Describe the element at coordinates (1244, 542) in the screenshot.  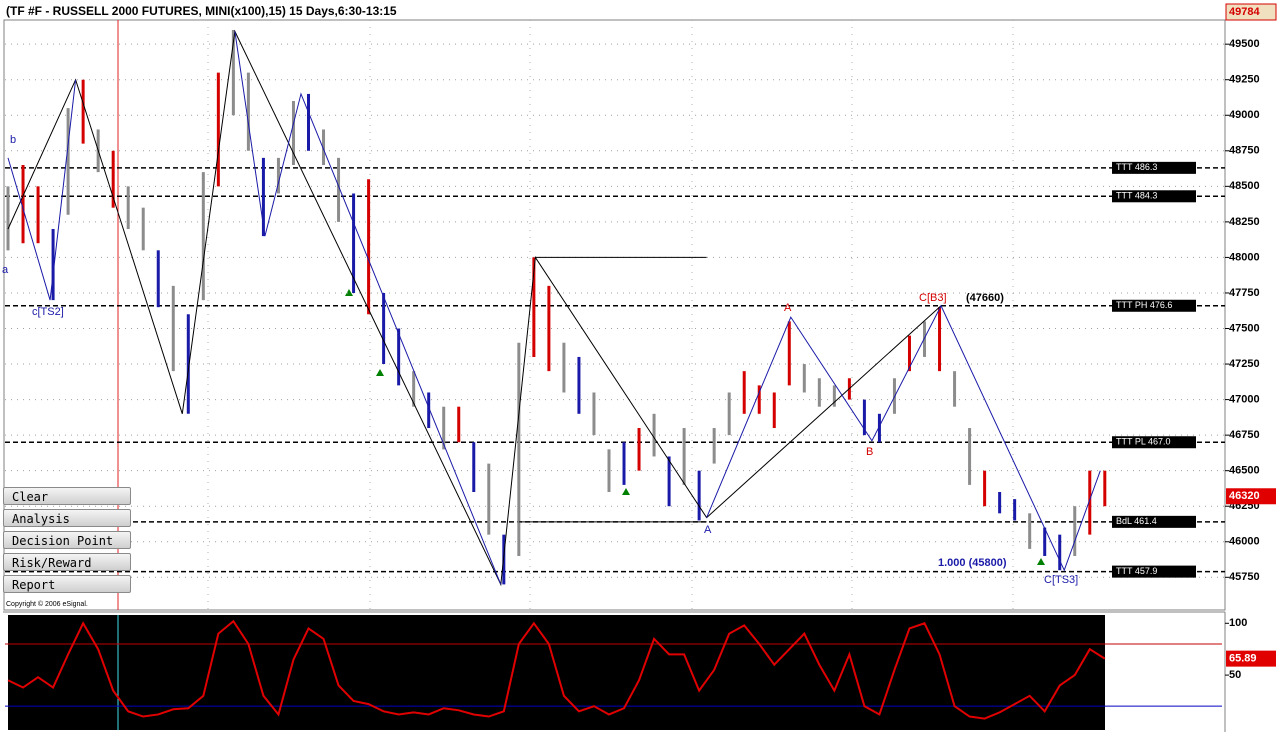
I see `y-tick-label: 46000` at that location.